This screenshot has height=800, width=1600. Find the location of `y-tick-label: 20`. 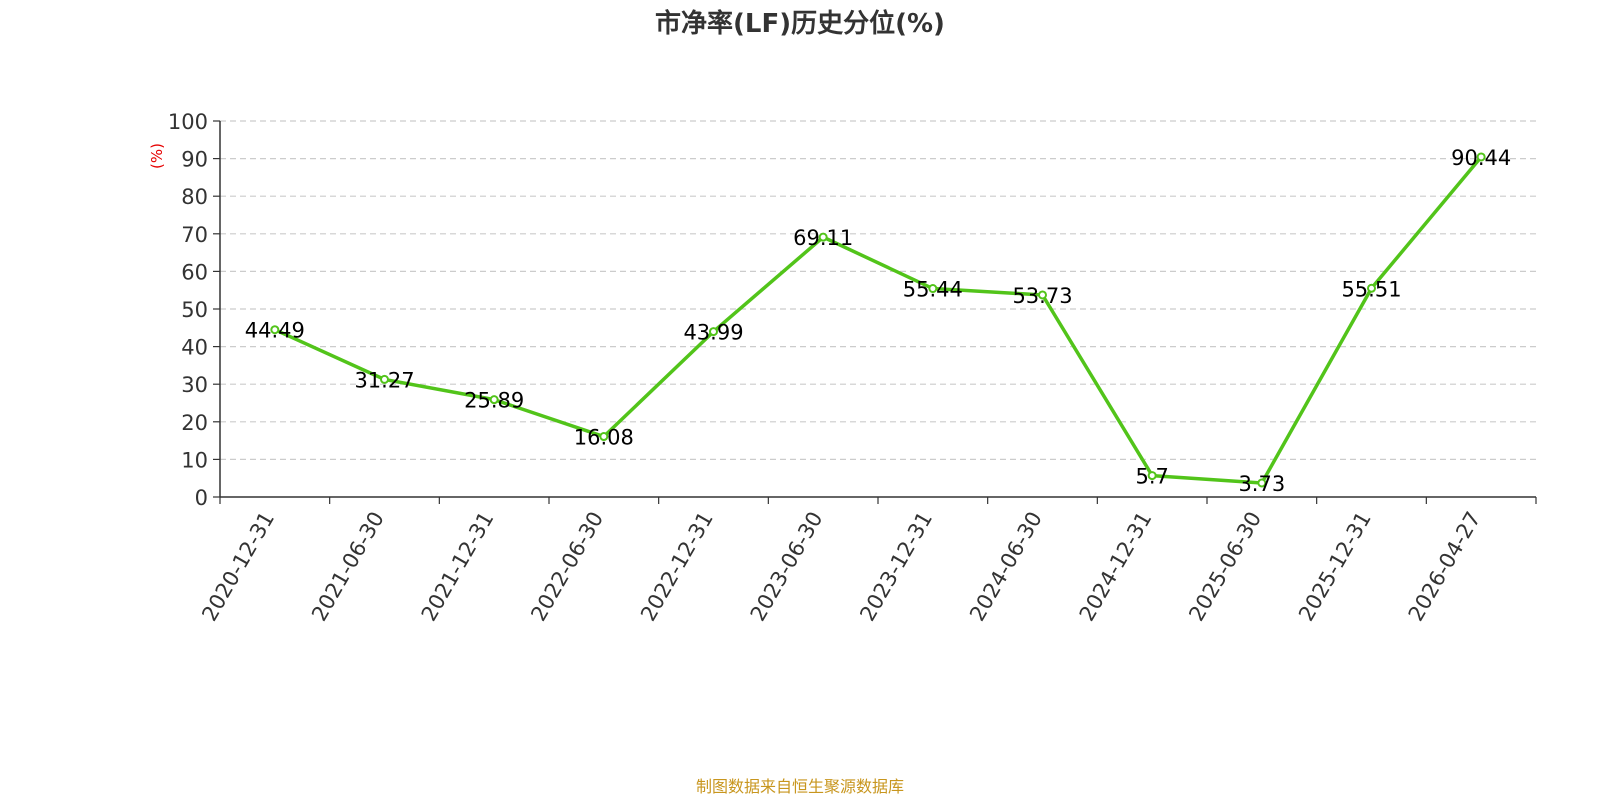

y-tick-label: 20 is located at coordinates (194, 423).